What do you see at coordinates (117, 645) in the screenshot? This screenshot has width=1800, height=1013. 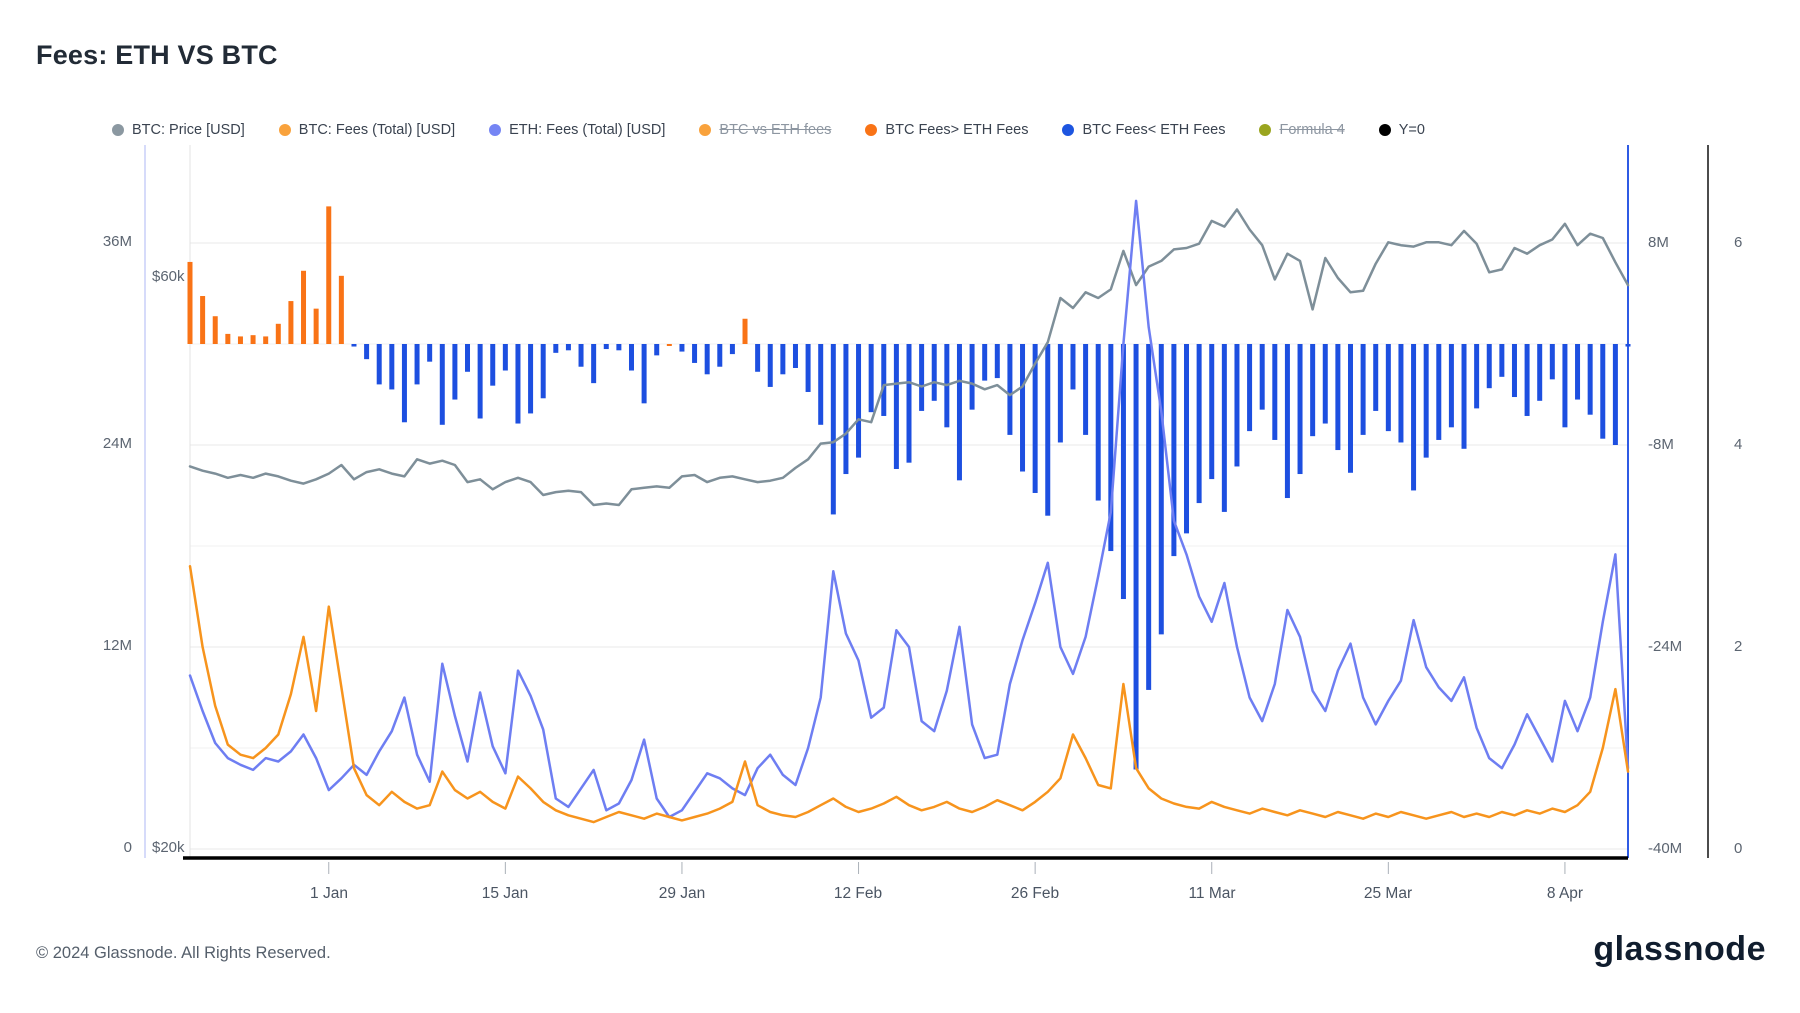 I see `y-axis-fees-12m: 12M` at bounding box center [117, 645].